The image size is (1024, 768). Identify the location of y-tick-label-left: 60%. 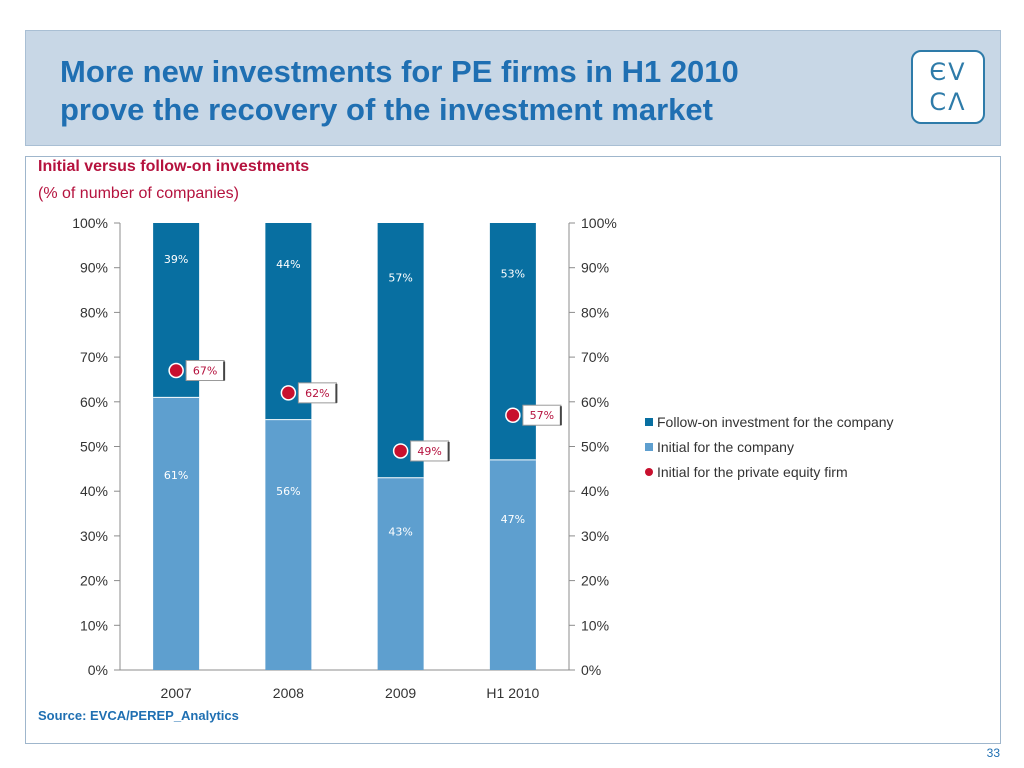
(94, 402).